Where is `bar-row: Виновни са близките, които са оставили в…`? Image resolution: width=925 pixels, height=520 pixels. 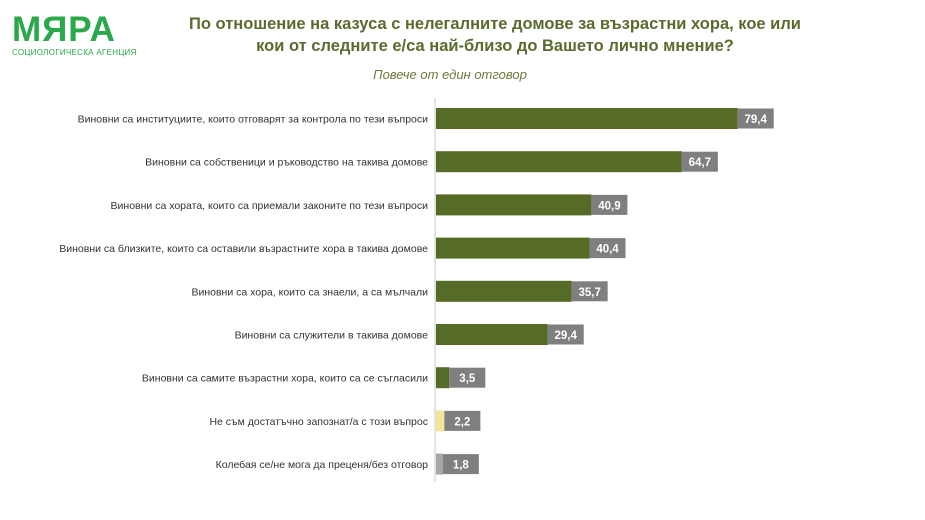 bar-row: Виновни са близките, които са оставили в… is located at coordinates (342, 248).